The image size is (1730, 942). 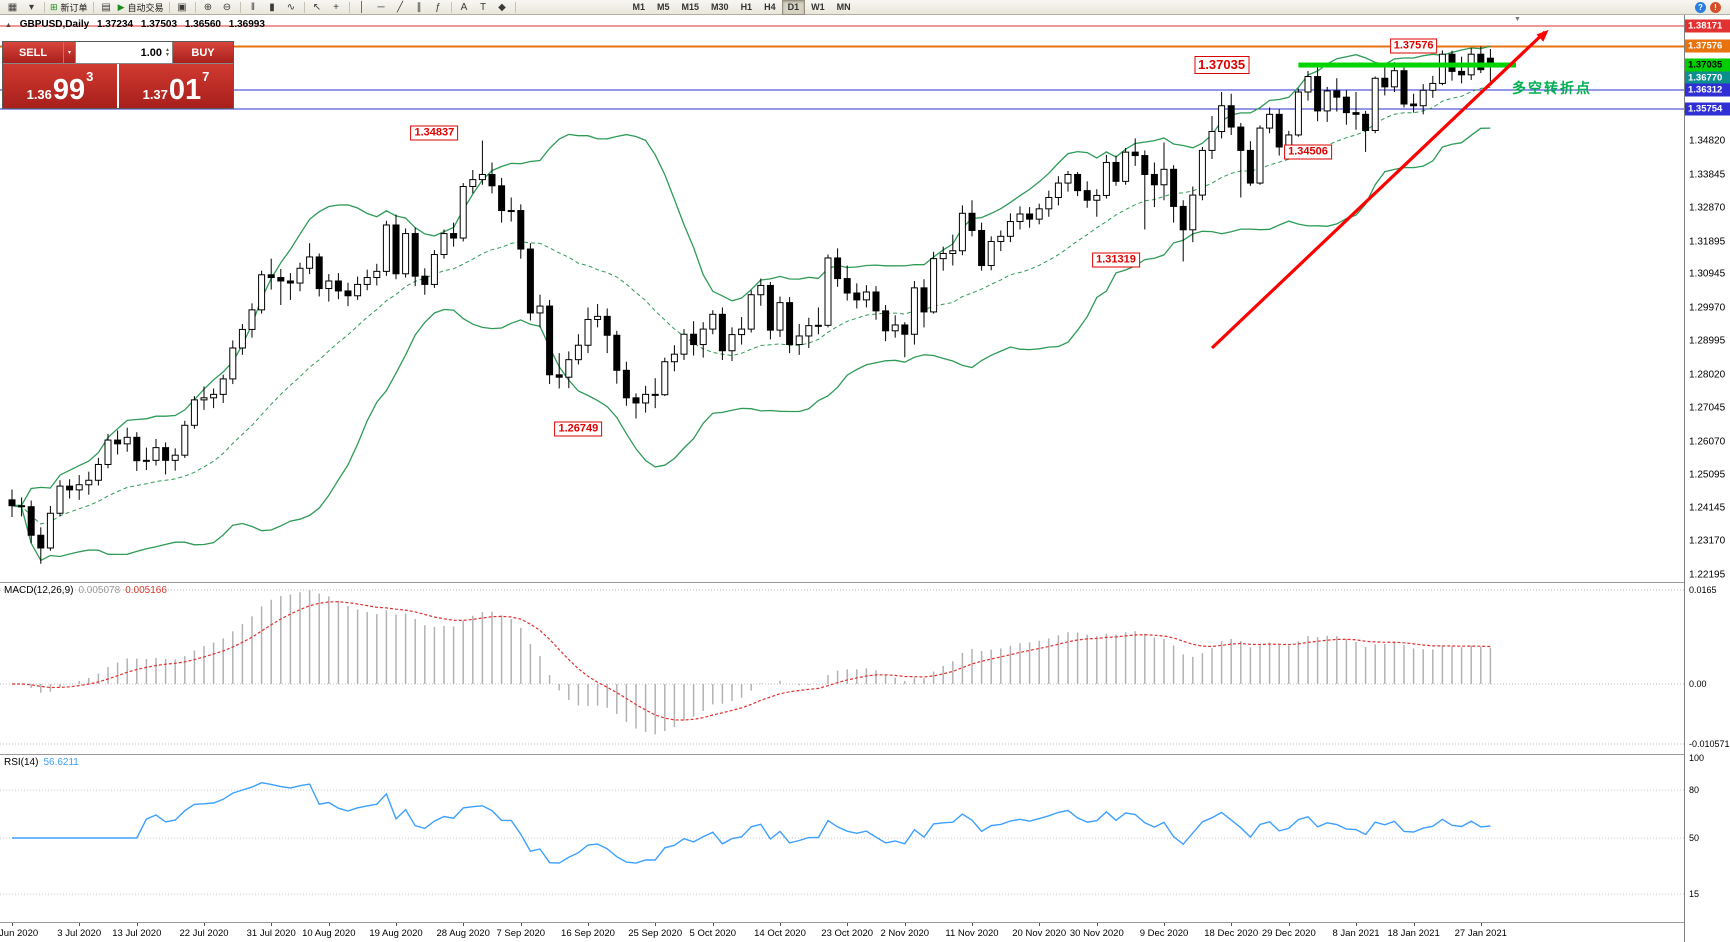 I want to click on macd-axis-label: 0.00, so click(x=1698, y=684).